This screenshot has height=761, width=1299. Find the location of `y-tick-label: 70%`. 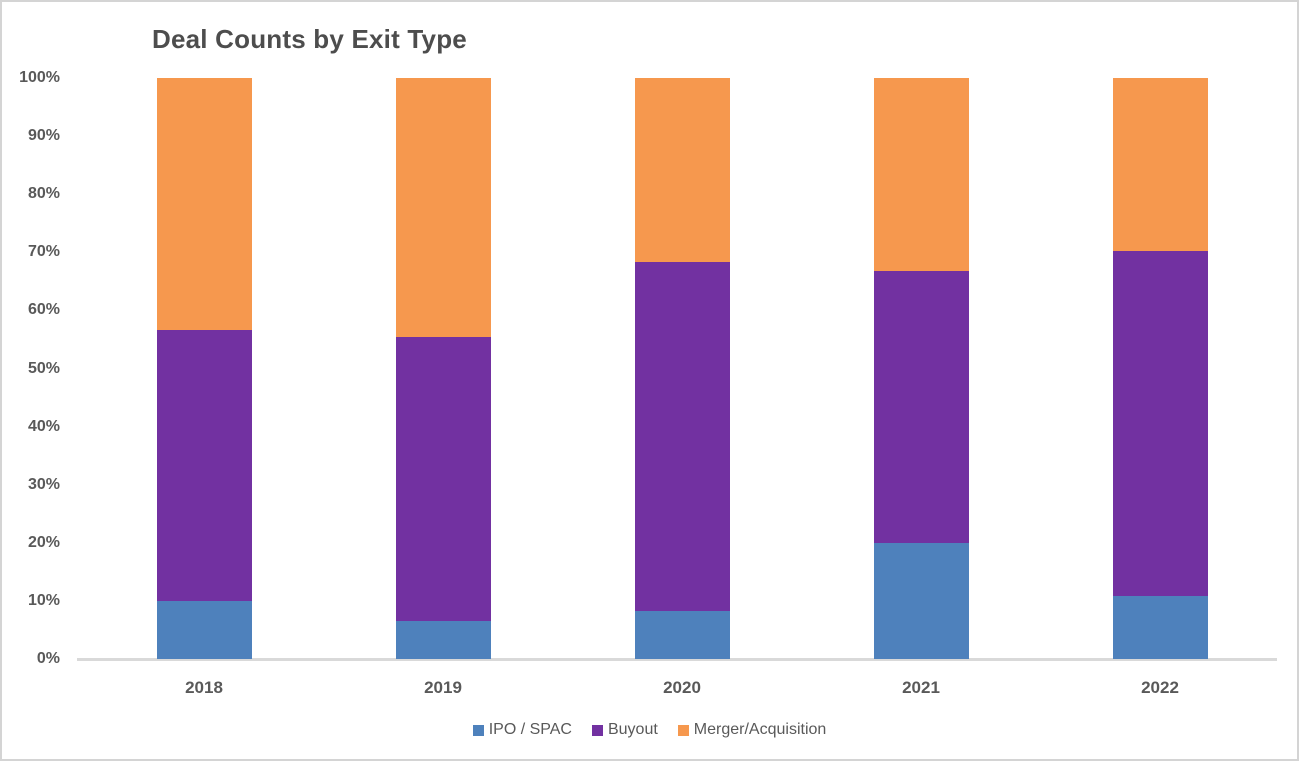

y-tick-label: 70% is located at coordinates (43, 252).